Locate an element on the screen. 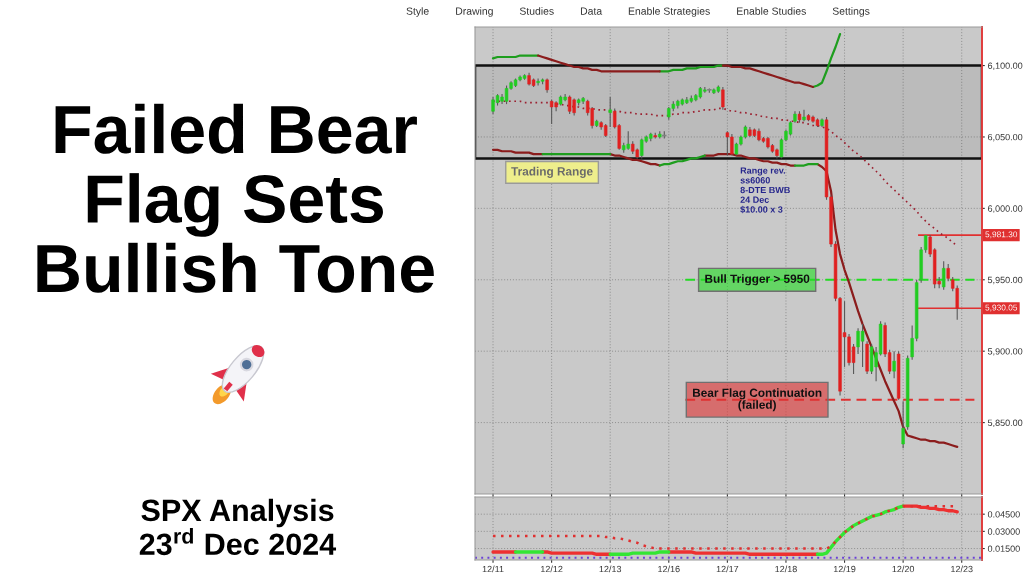 Image resolution: width=1024 pixels, height=576 pixels. x-tick-label: 12/16 is located at coordinates (669, 569).